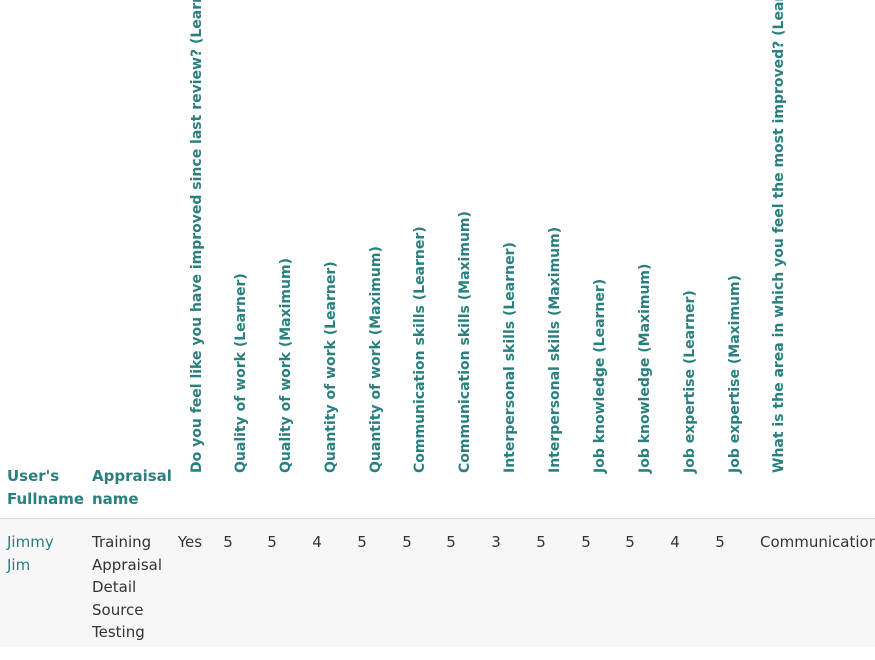  Describe the element at coordinates (118, 609) in the screenshot. I see `appraisal-name-line: Source` at that location.